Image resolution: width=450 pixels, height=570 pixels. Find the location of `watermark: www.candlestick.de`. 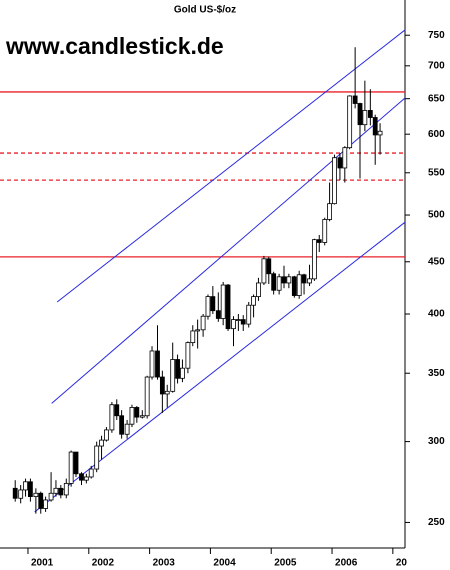

watermark: www.candlestick.de is located at coordinates (114, 46).